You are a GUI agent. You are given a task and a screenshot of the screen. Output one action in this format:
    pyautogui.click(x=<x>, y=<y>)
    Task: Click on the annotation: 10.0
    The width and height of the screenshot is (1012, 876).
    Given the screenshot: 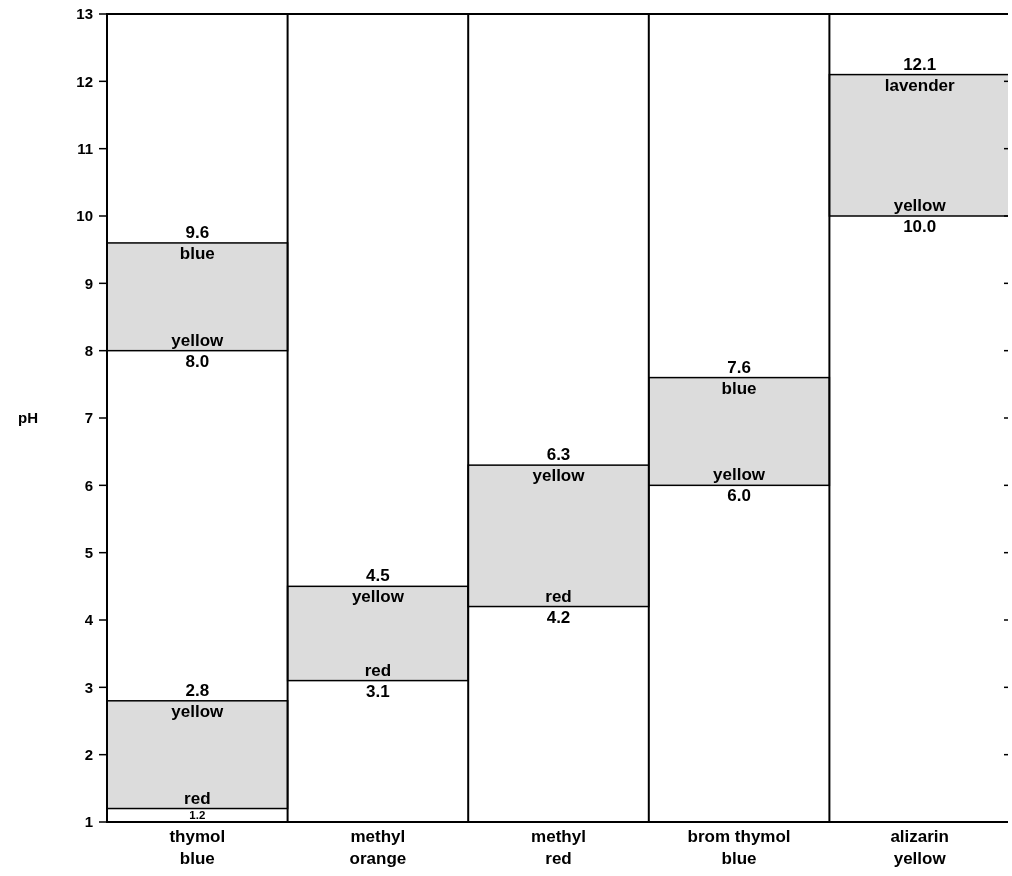 What is the action you would take?
    pyautogui.click(x=920, y=226)
    